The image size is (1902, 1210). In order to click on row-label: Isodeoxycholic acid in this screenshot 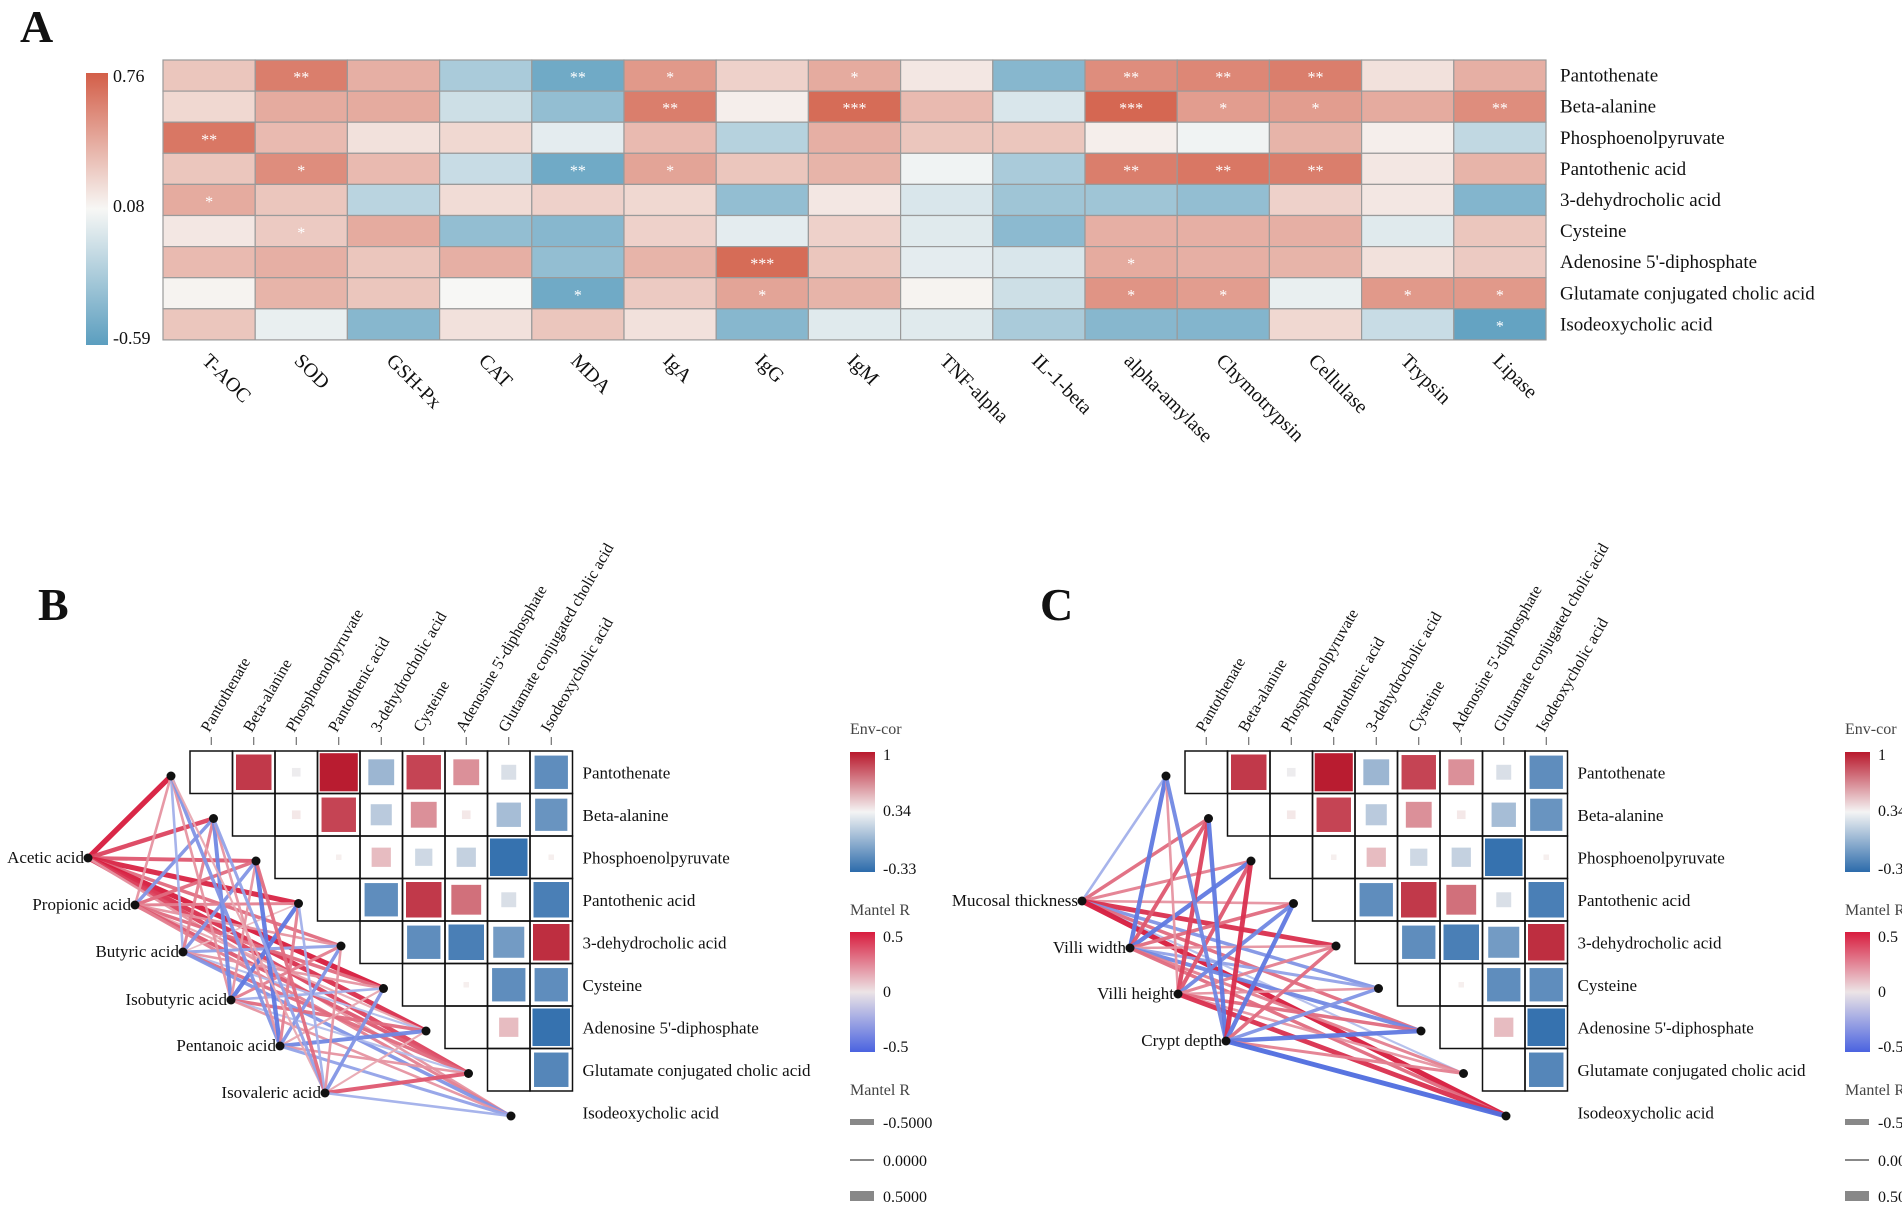, I will do `click(1646, 1112)`.